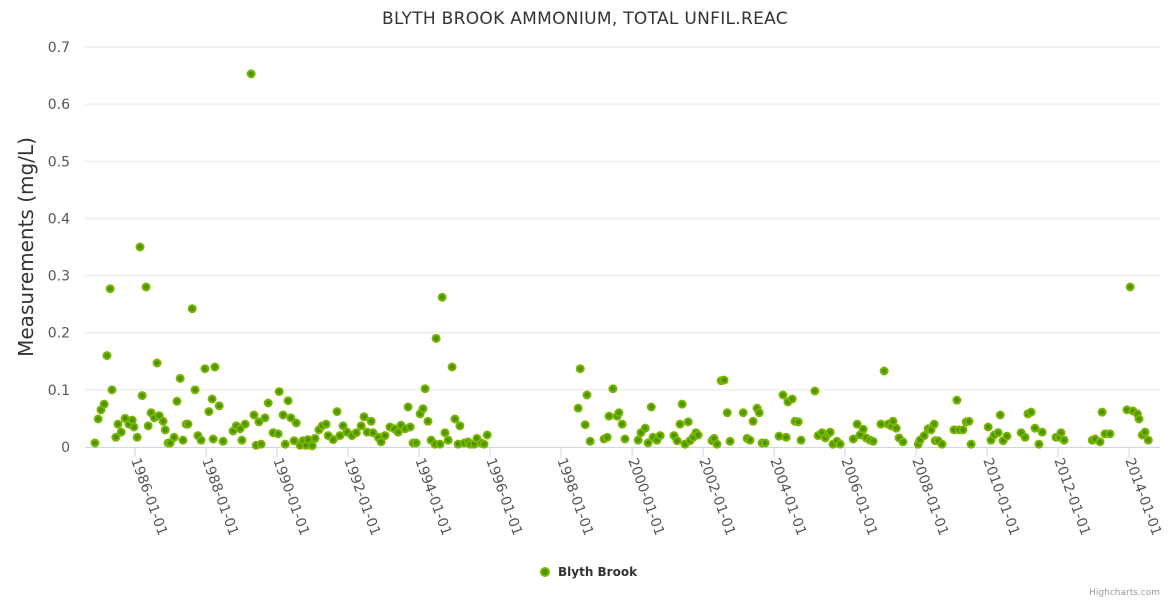 This screenshot has height=600, width=1170. Describe the element at coordinates (1124, 593) in the screenshot. I see `credits-link: Highcharts.com` at that location.